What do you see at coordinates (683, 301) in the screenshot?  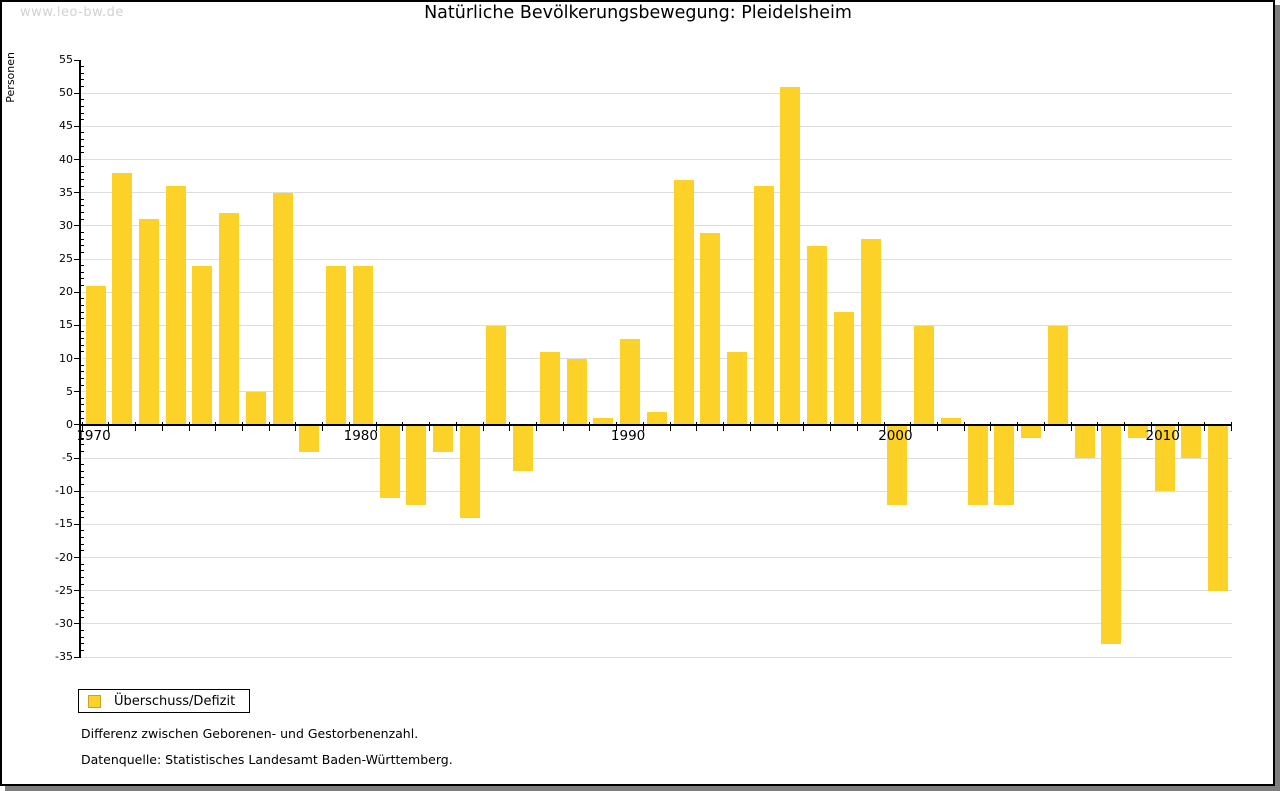 I see `bar-1992` at bounding box center [683, 301].